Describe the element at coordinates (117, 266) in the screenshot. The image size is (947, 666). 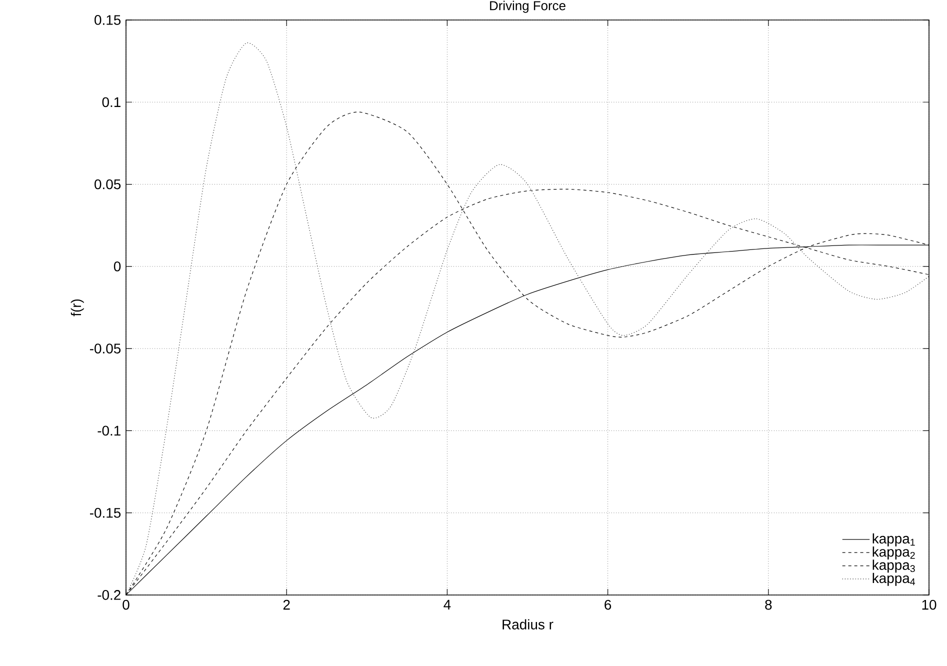
I see `y-tick-label: 0` at that location.